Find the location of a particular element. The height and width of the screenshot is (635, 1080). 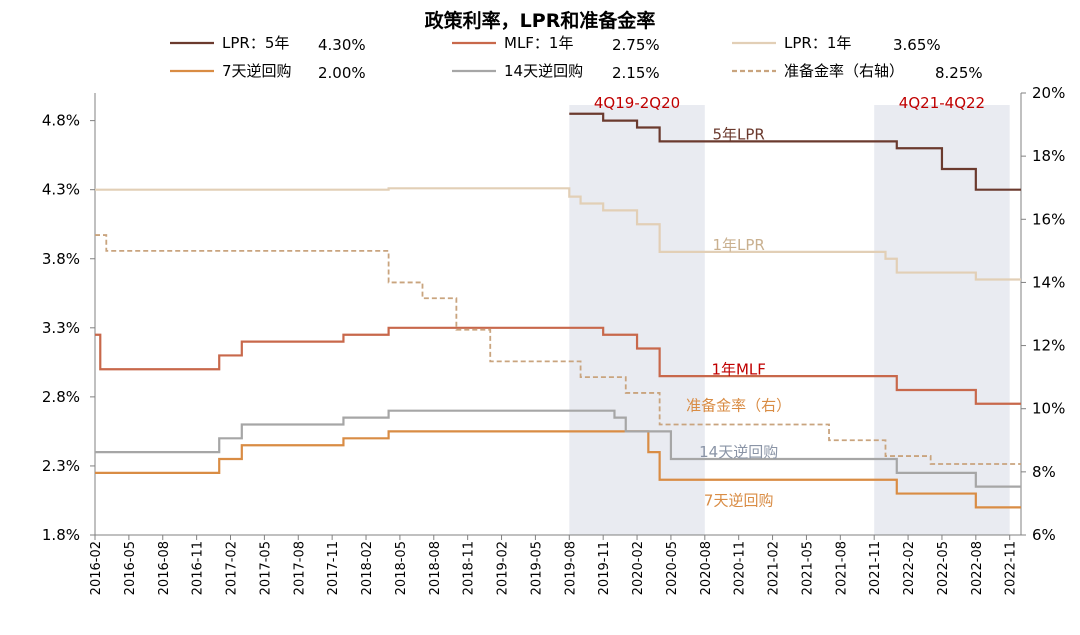

x-tick-label: 2020-11 is located at coordinates (740, 568).